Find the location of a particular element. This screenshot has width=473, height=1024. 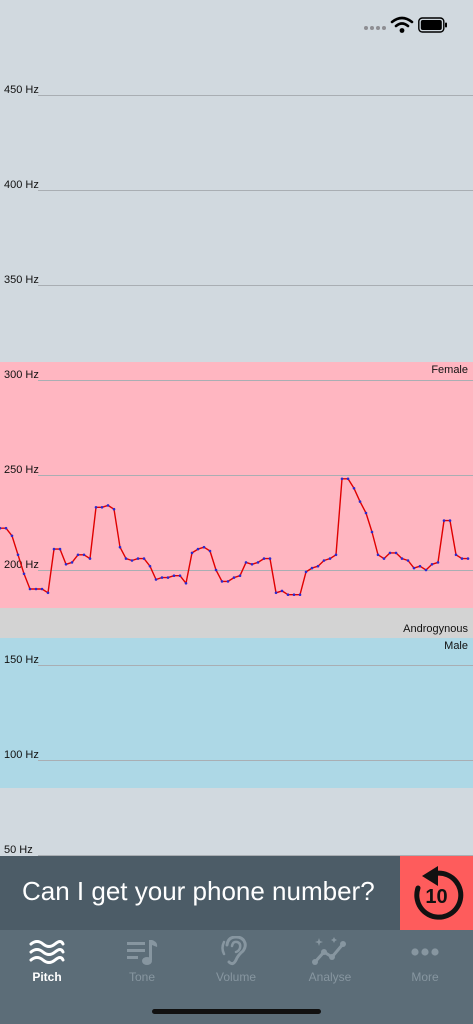

female-band-label: Female is located at coordinates (449, 370).